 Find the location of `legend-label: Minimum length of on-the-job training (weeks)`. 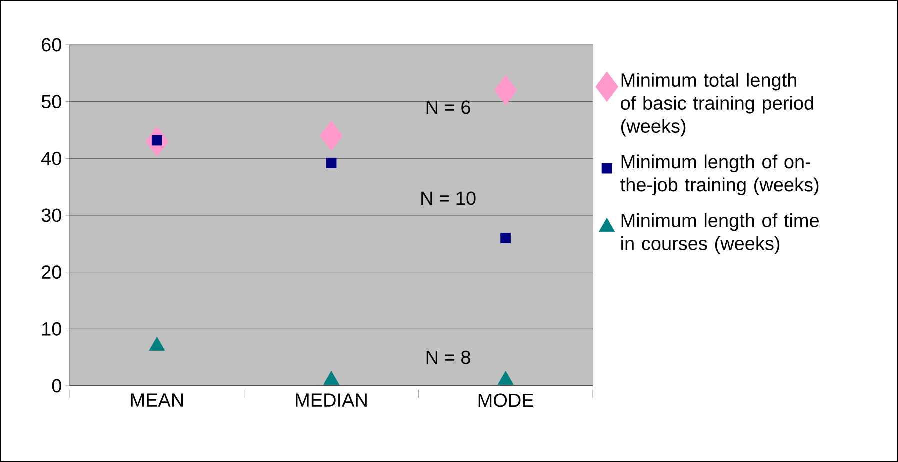

legend-label: Minimum length of on-the-job training (weeks) is located at coordinates (719, 175).